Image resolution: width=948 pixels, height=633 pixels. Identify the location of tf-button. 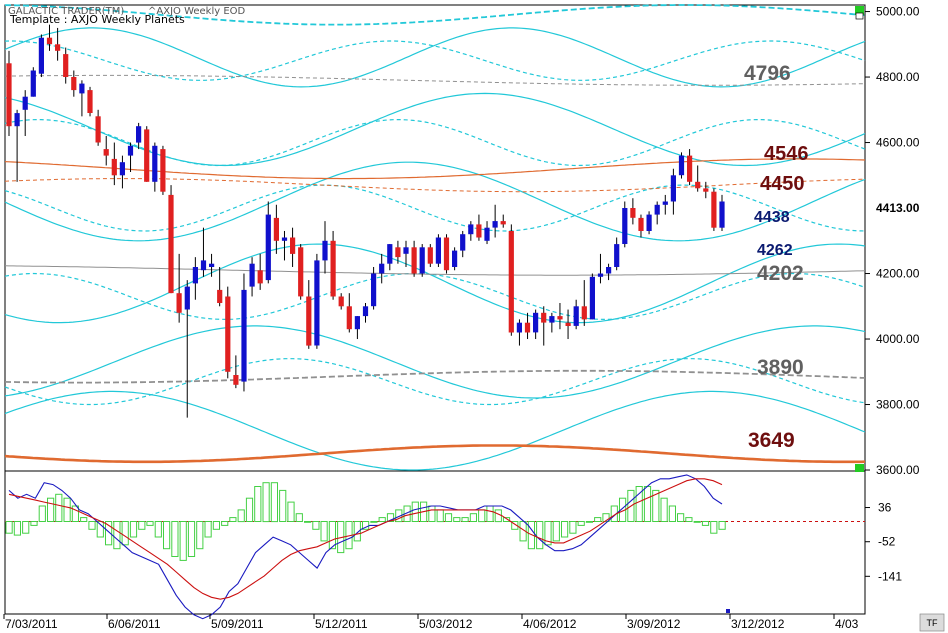
(932, 622).